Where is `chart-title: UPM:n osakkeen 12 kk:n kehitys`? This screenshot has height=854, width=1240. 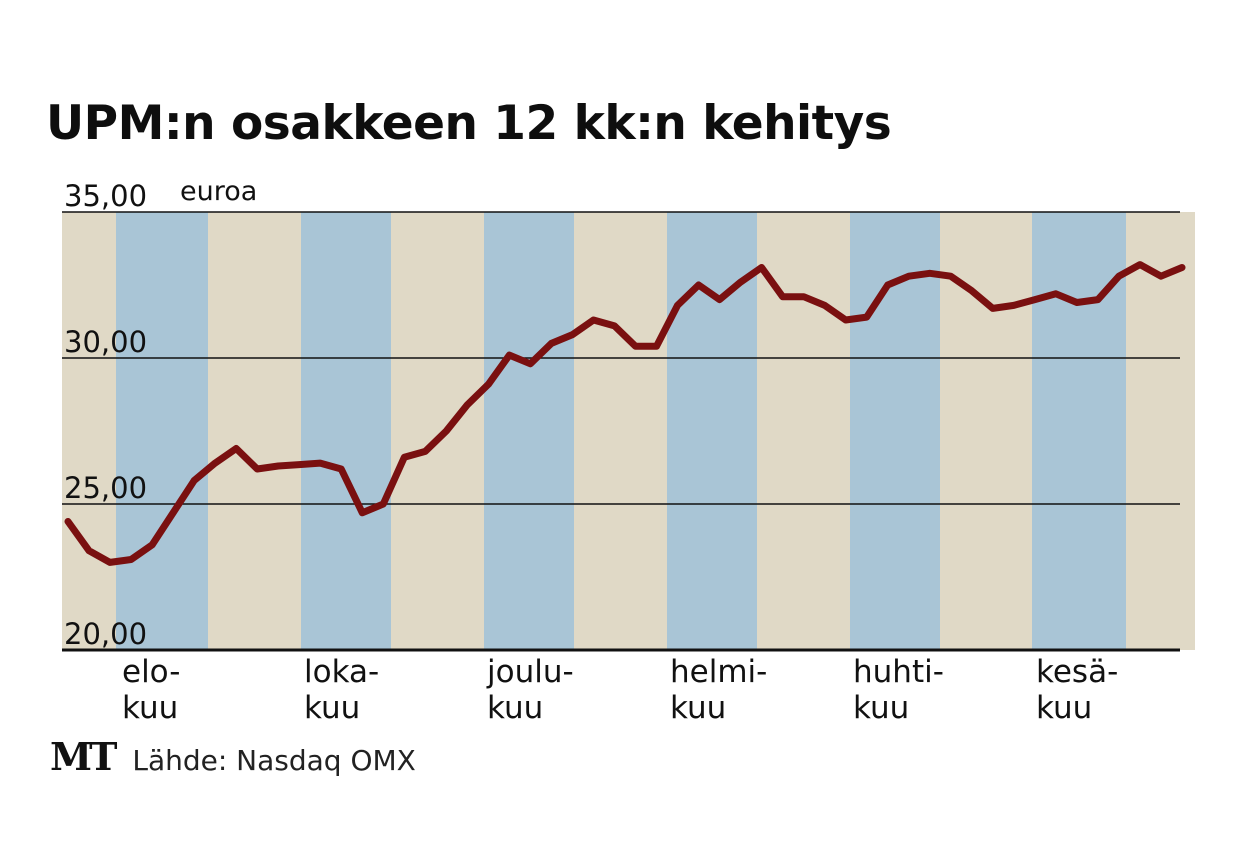 chart-title: UPM:n osakkeen 12 kk:n kehitys is located at coordinates (469, 123).